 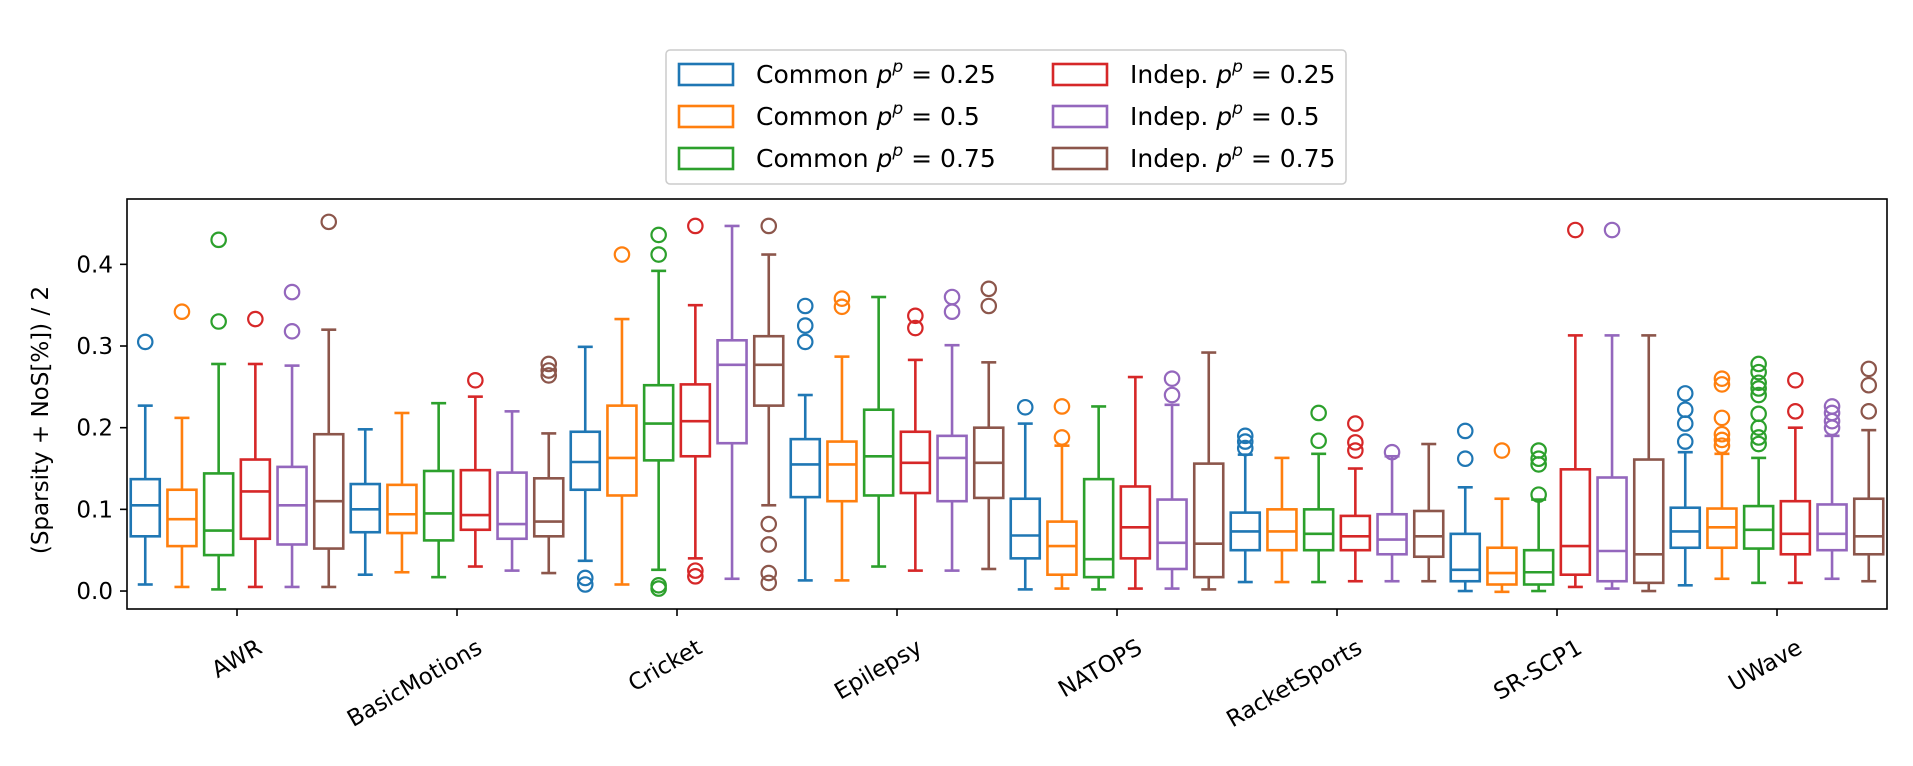 What do you see at coordinates (1232, 73) in the screenshot?
I see `legend-label: Indep. pp = 0.25` at bounding box center [1232, 73].